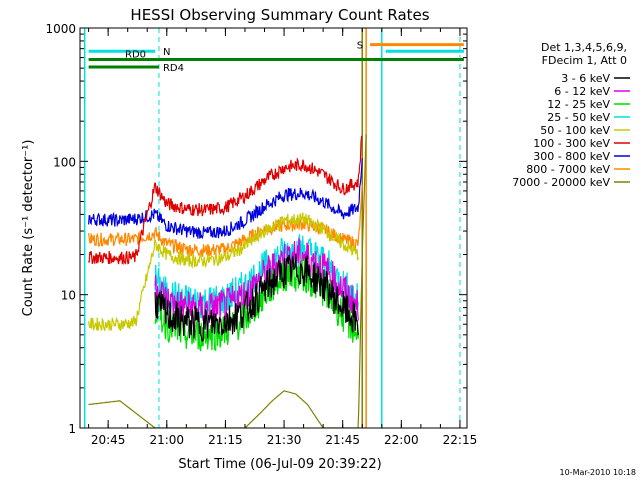  Describe the element at coordinates (582, 91) in the screenshot. I see `legend-label: 6 - 12 keV` at that location.